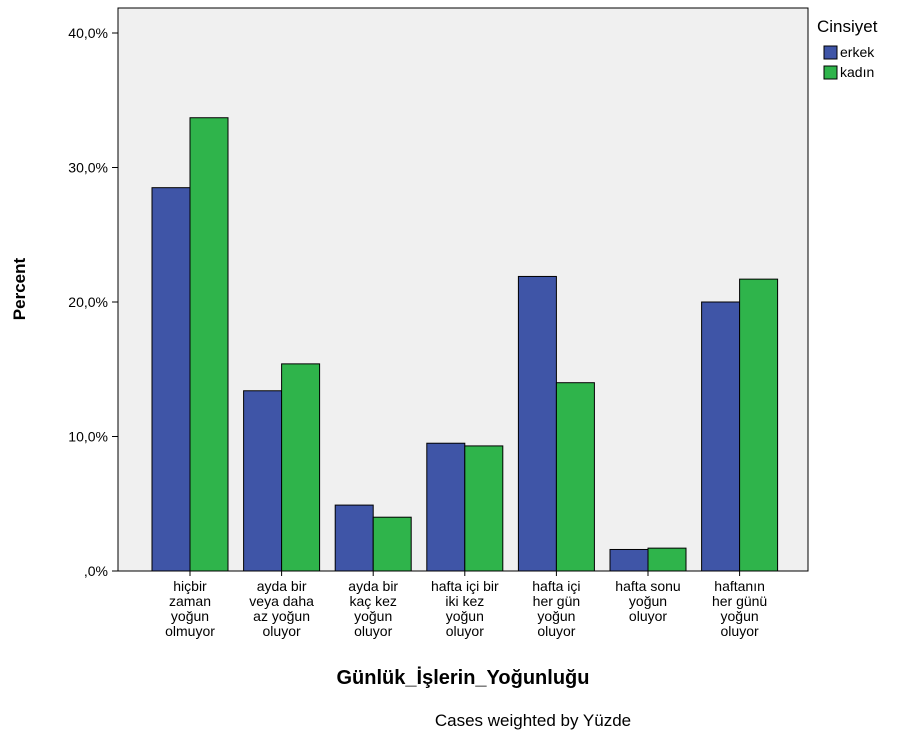 This screenshot has width=905, height=737. What do you see at coordinates (19, 288) in the screenshot?
I see `y-axis-title: Percent` at bounding box center [19, 288].